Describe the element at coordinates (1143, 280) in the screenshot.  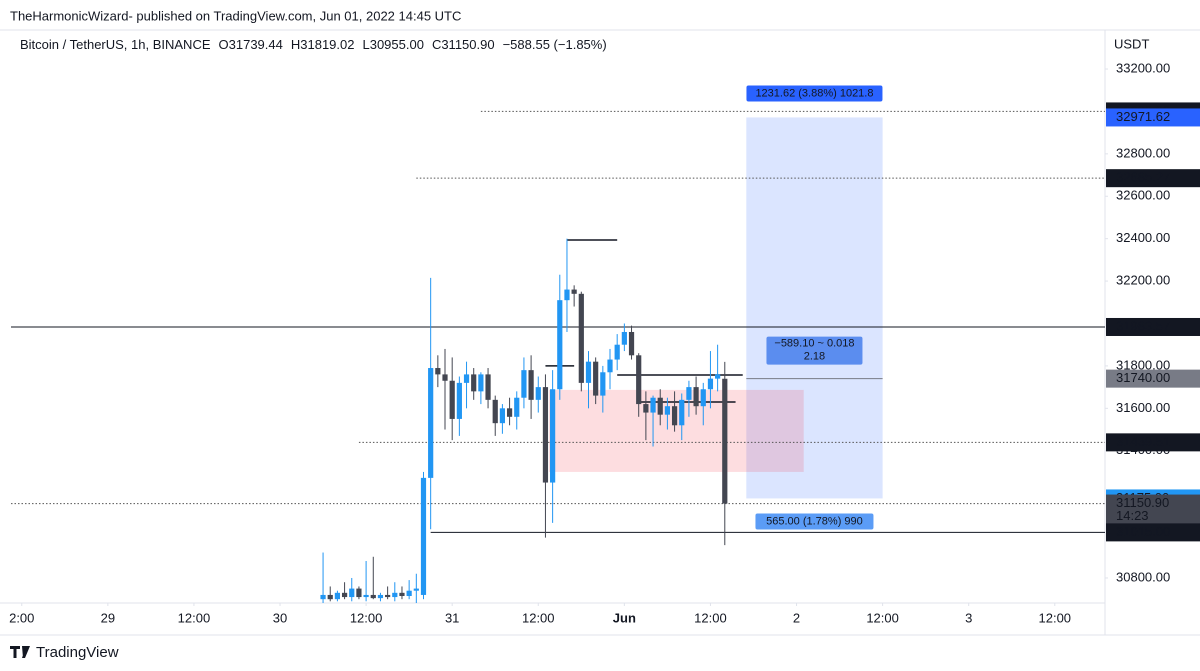
I see `y-tick-label: 32200.00` at that location.